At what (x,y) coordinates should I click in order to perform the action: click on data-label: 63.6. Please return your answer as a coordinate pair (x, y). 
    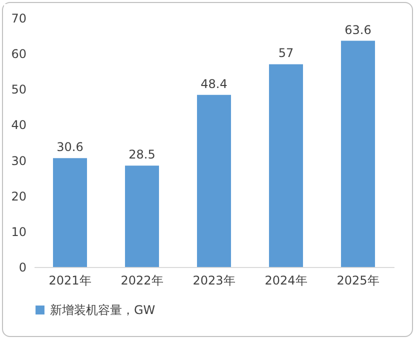
    Looking at the image, I should click on (358, 29).